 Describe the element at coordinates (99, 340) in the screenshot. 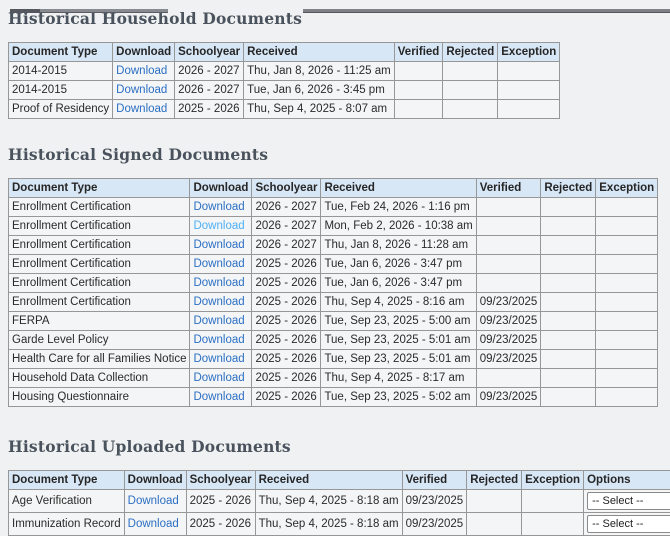

I see `cell-document-type: Garde Level Policy` at that location.